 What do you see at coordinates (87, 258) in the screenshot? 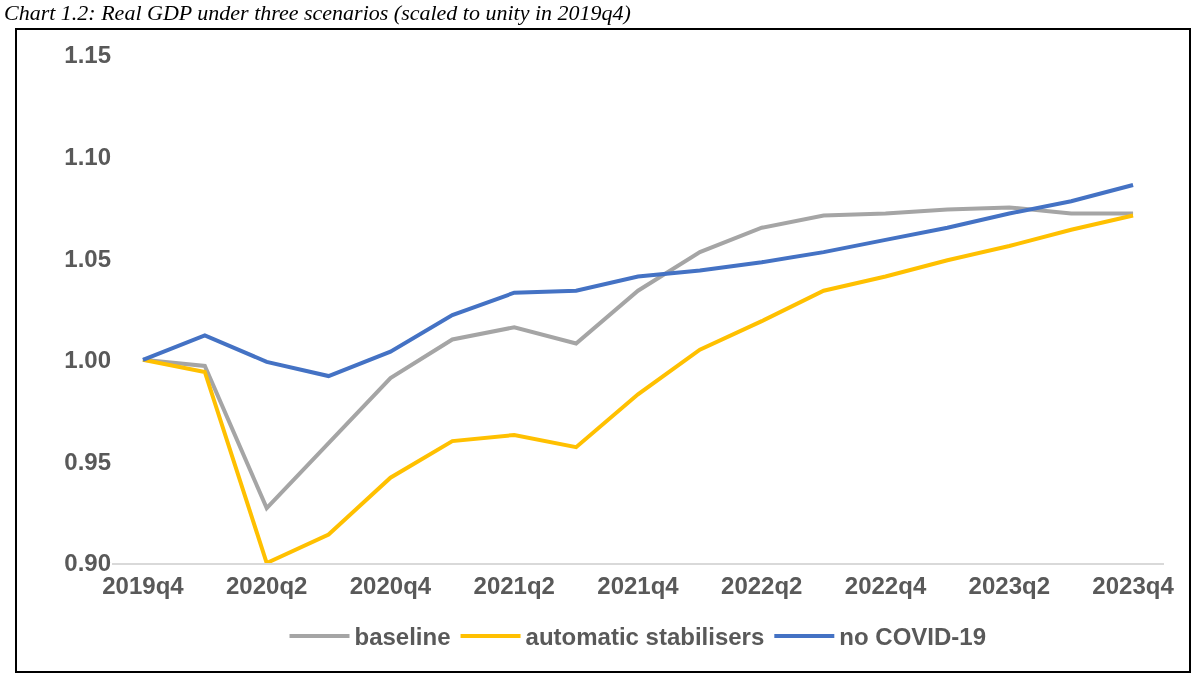
I see `y-tick-label: 1.05` at bounding box center [87, 258].